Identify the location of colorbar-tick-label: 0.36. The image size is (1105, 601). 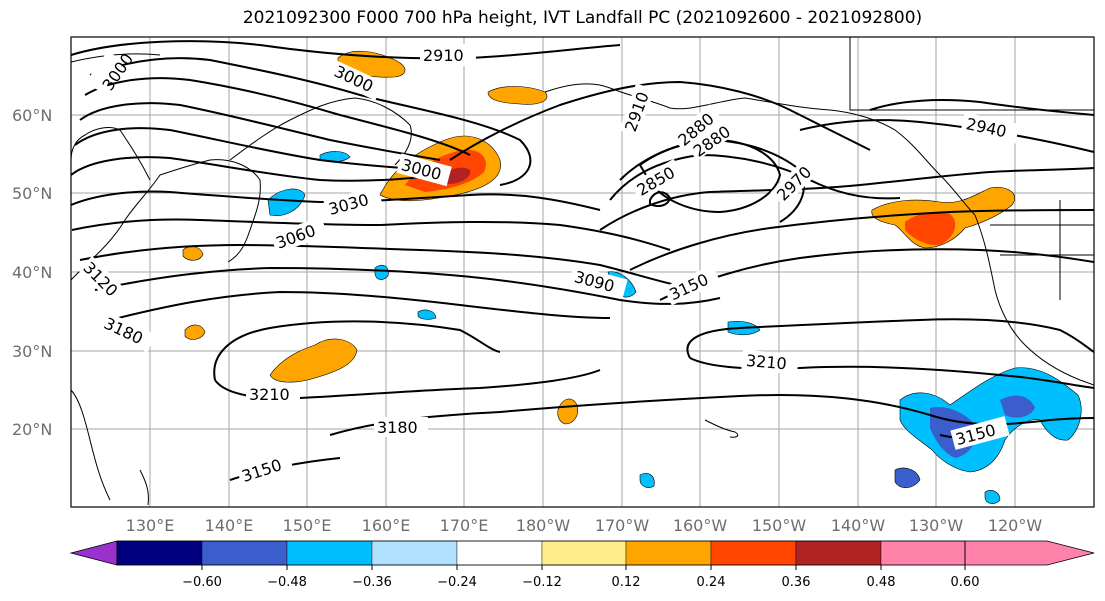
(796, 582).